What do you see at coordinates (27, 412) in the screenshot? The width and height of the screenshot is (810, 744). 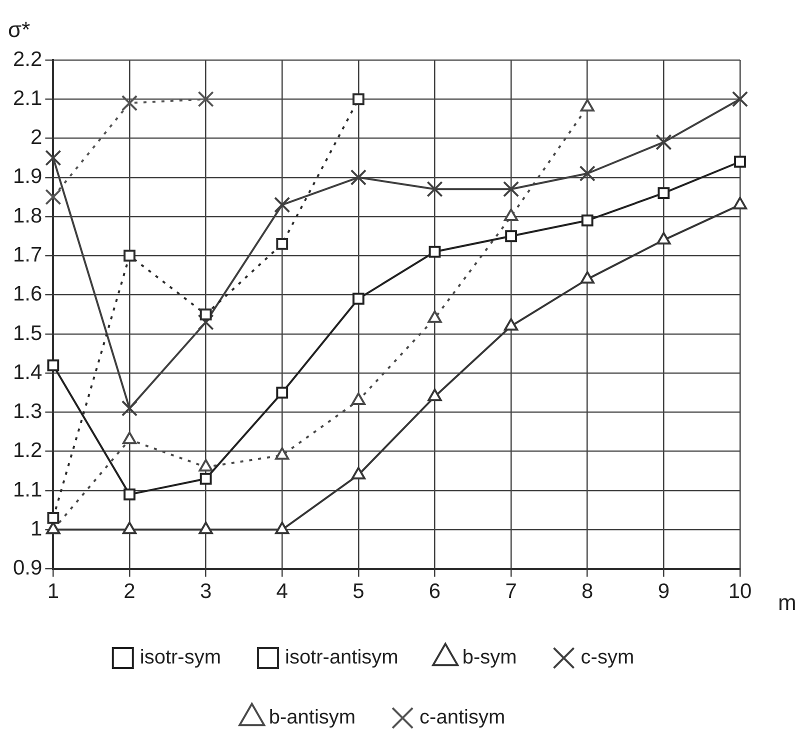 I see `y-tick-label: 1.3` at bounding box center [27, 412].